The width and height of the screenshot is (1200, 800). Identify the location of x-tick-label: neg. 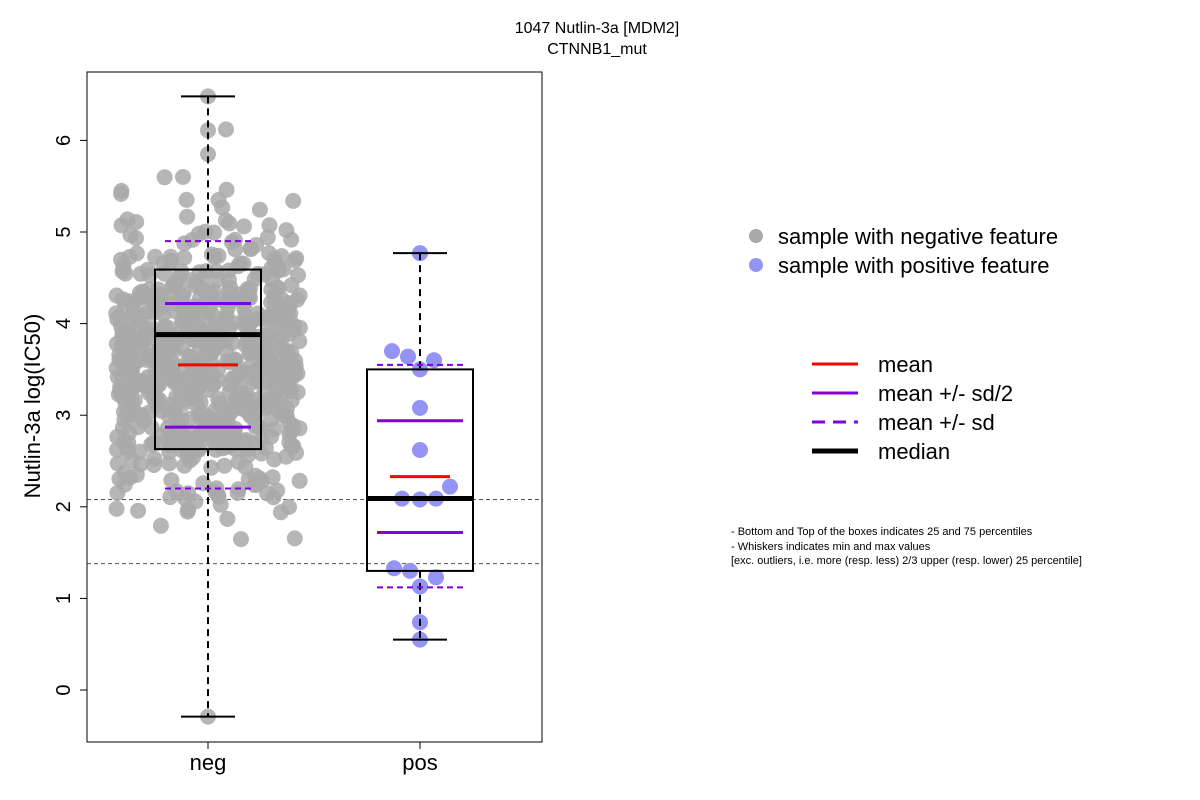
(208, 762).